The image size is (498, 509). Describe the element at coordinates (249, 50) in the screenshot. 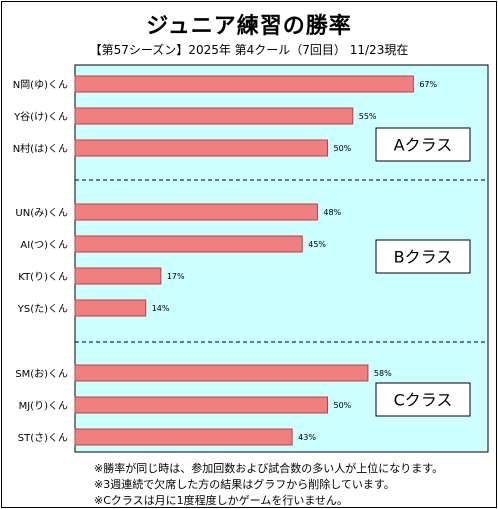

I see `chart-subtitle: 【第57シーズン】2025年 第4クール（7回目） 11/23現在` at that location.